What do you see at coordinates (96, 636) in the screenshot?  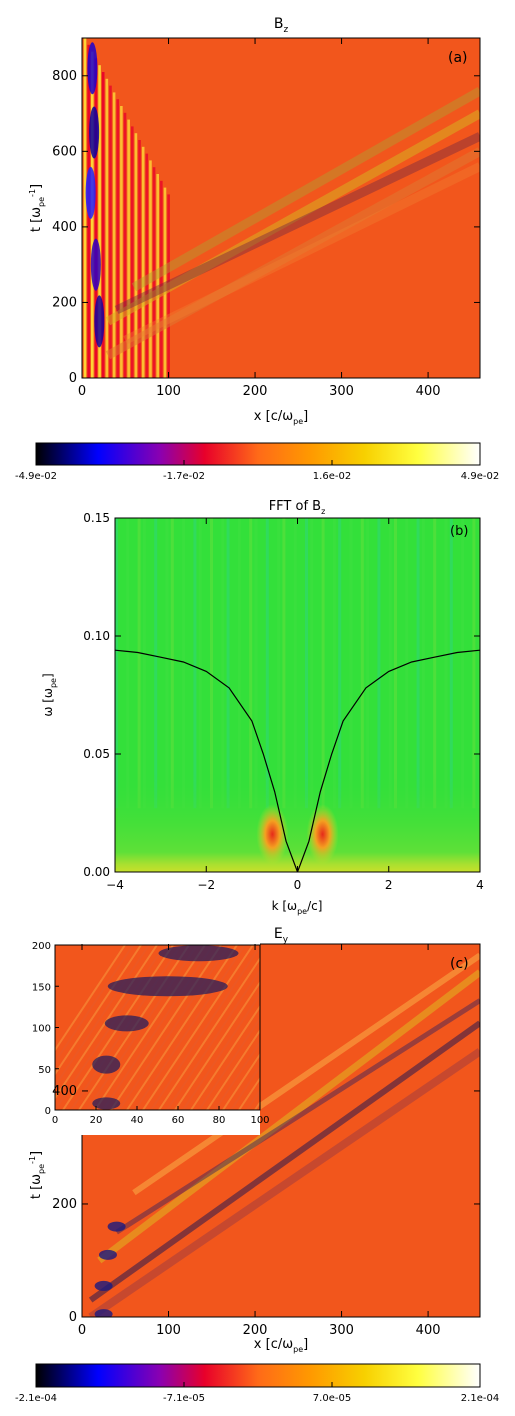 I see `y-tick-label: 0.10` at bounding box center [96, 636].